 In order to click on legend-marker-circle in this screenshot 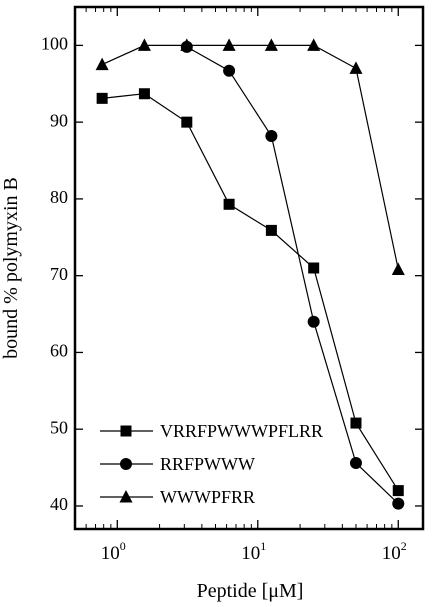, I will do `click(126, 464)`.